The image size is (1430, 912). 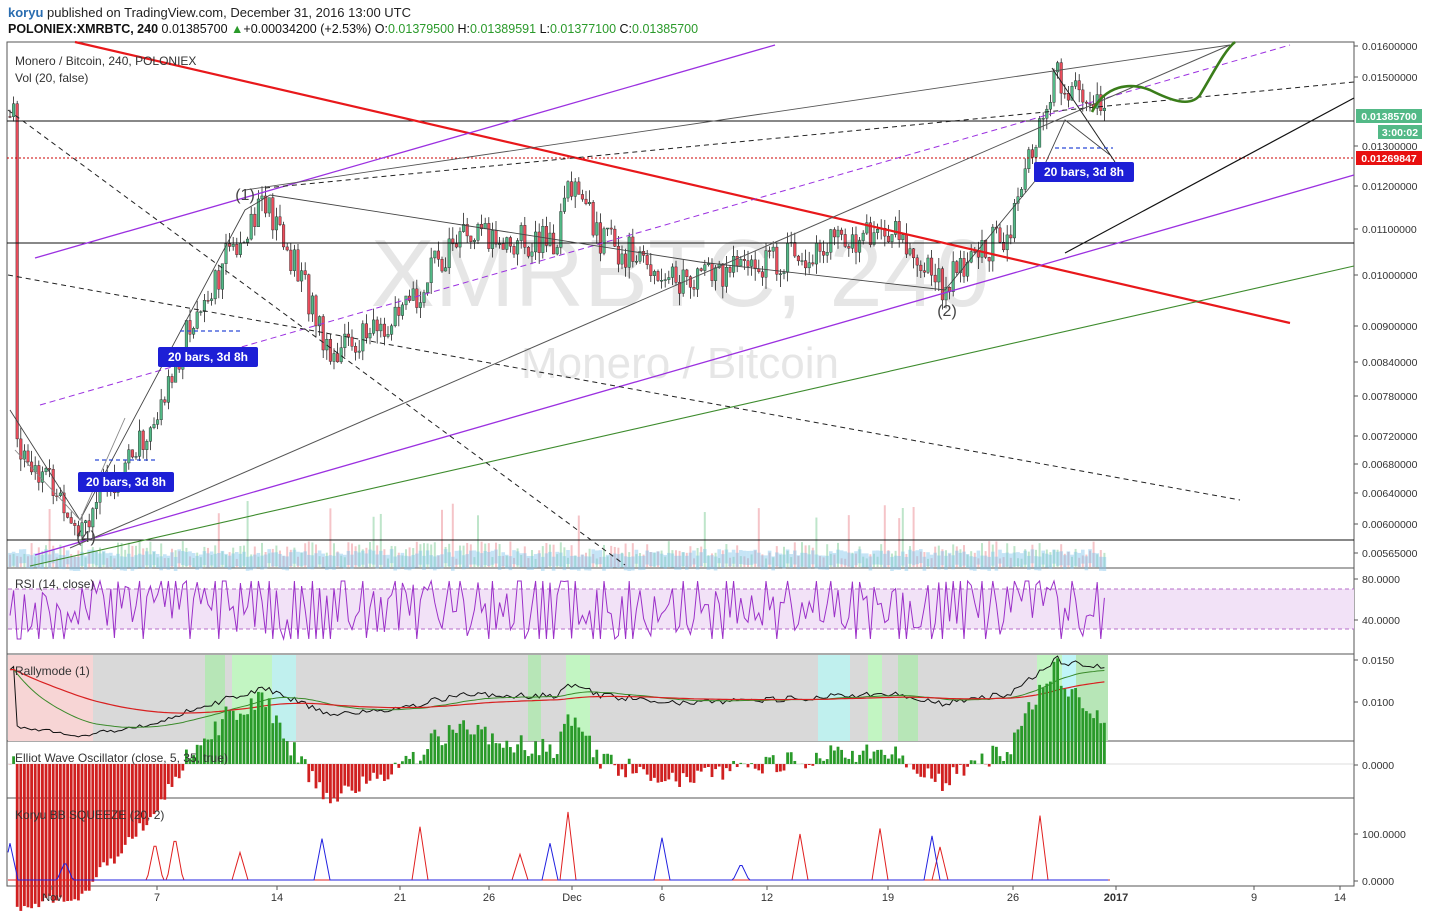 I want to click on rallymode-label: Rallymode (1), so click(x=52, y=671).